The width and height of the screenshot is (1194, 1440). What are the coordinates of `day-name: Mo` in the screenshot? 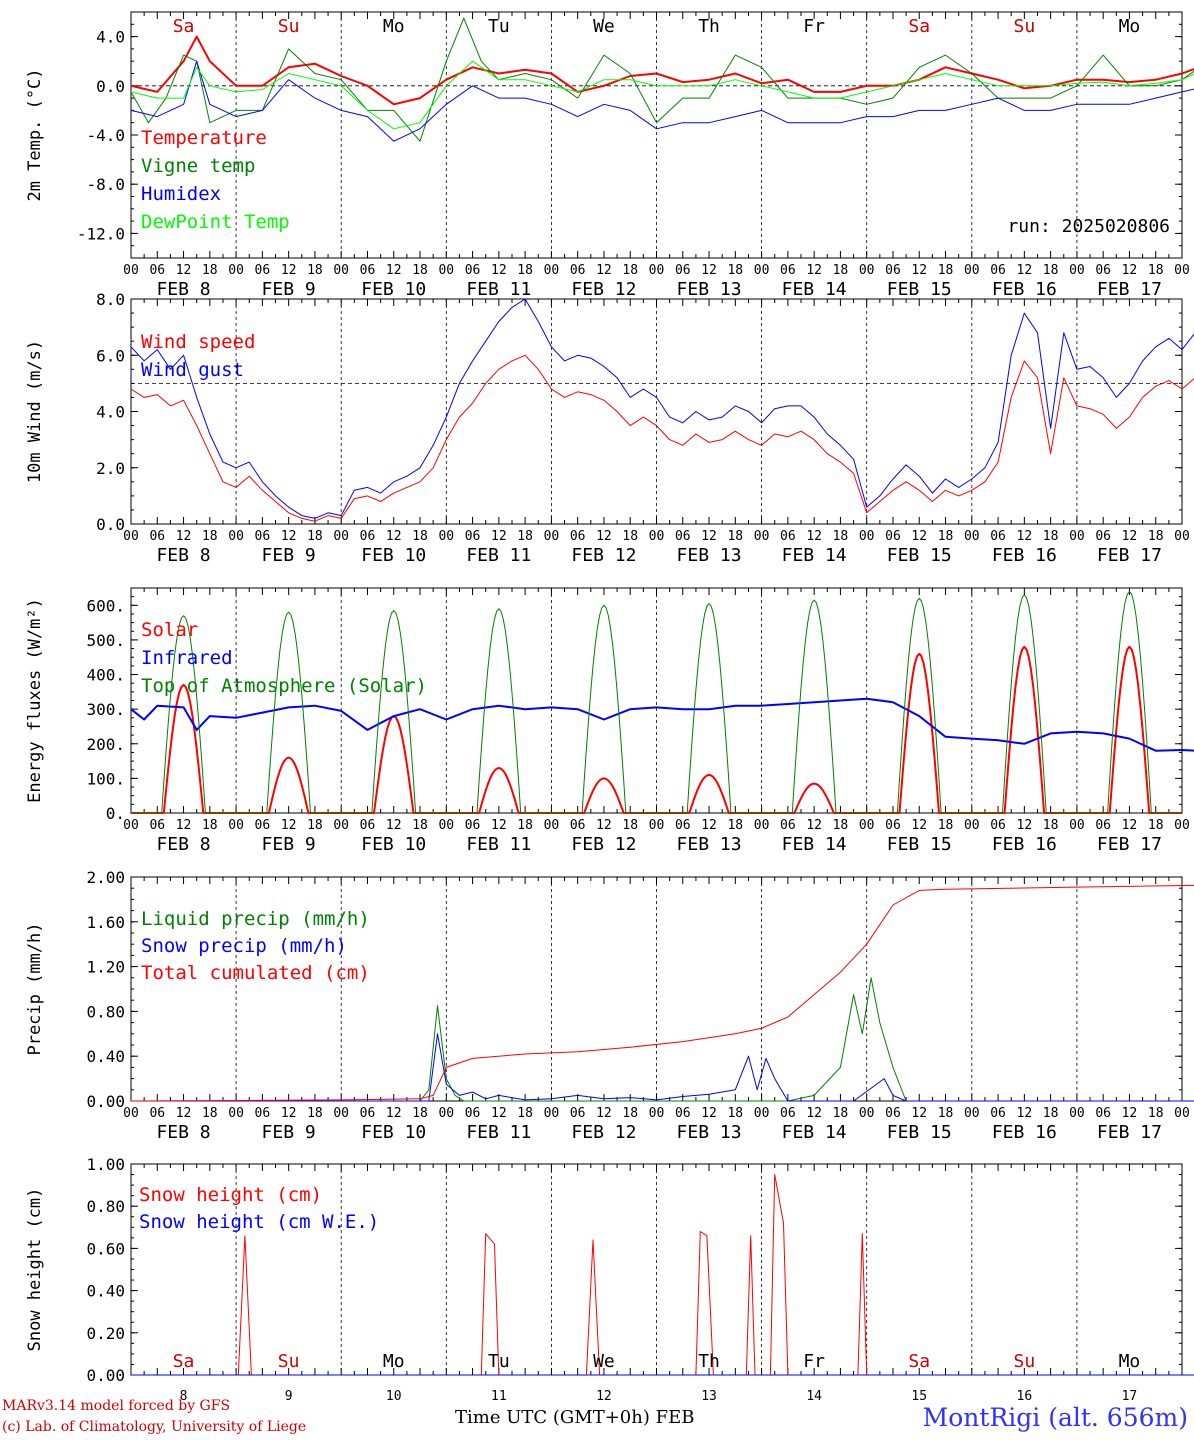 It's located at (394, 26).